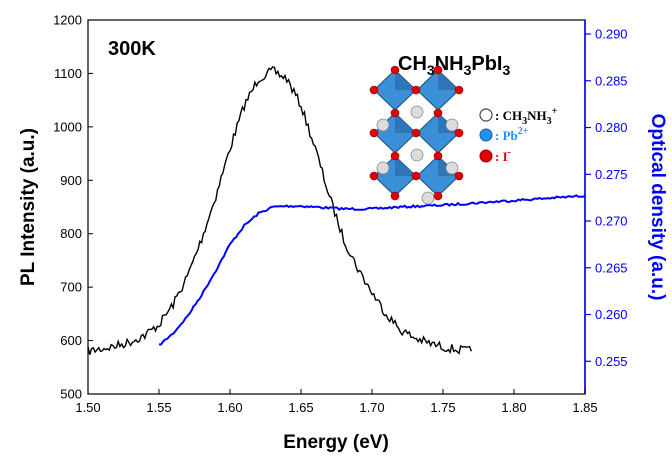  I want to click on y2-tick-label: 0.265, so click(611, 267).